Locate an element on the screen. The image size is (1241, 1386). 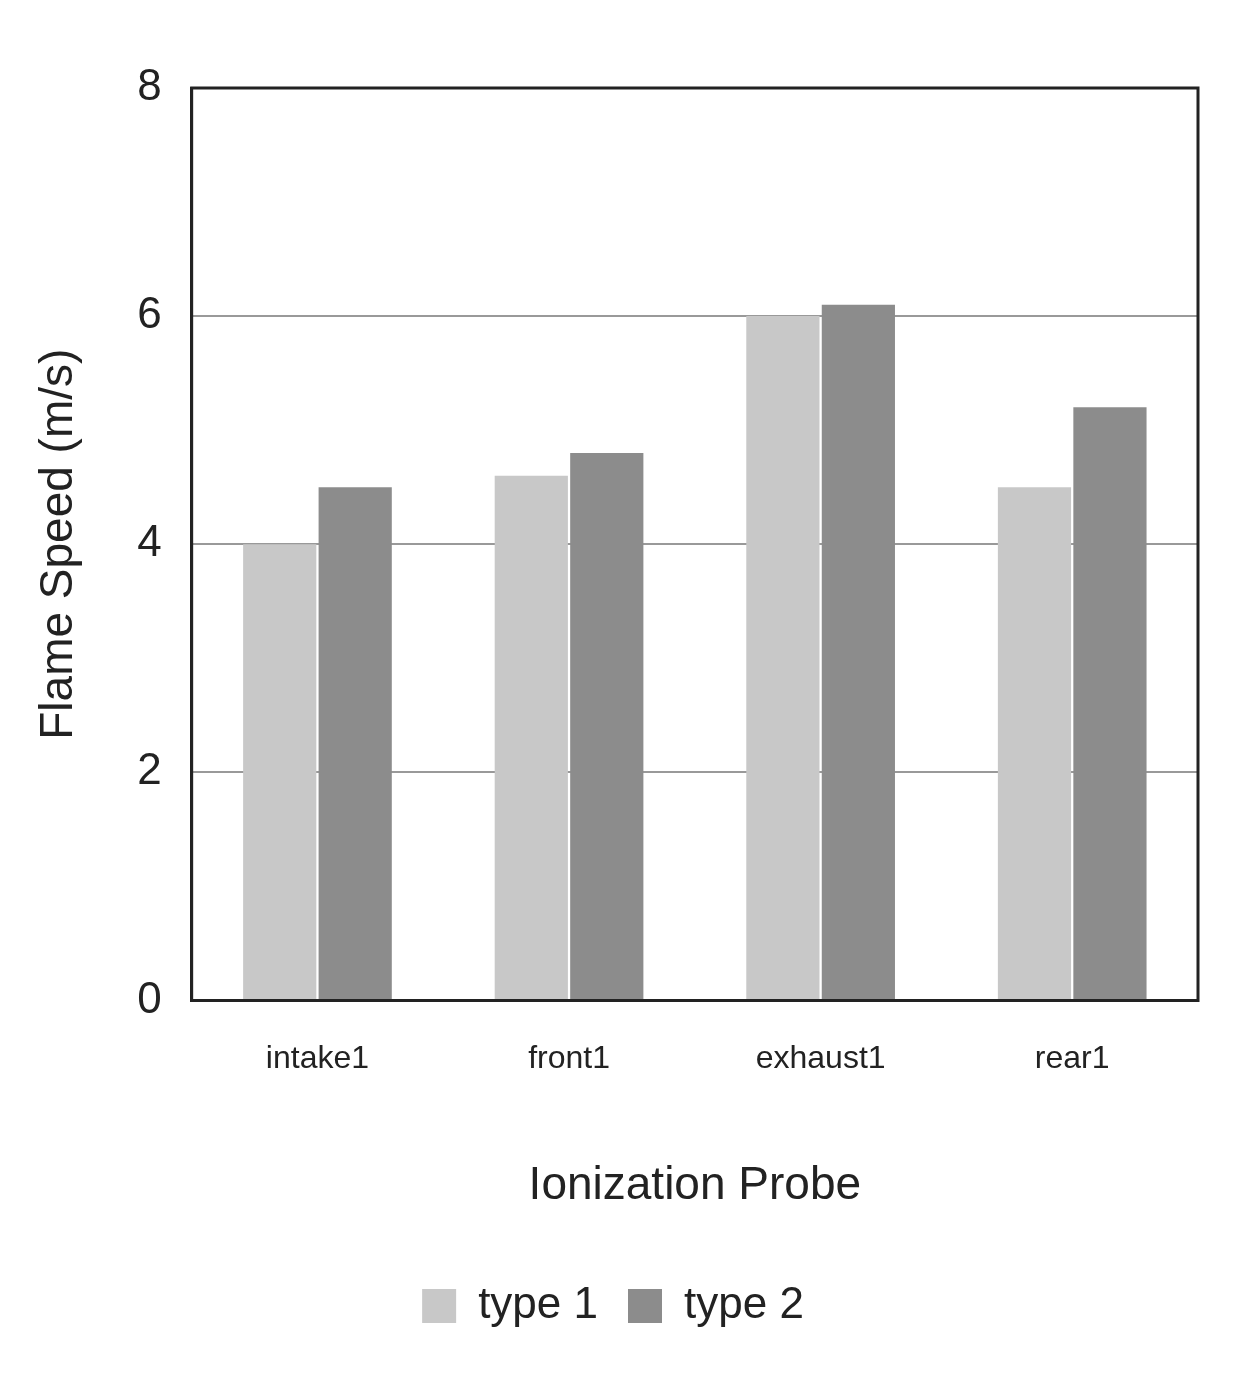
y-tick-label: 6 is located at coordinates (149, 313).